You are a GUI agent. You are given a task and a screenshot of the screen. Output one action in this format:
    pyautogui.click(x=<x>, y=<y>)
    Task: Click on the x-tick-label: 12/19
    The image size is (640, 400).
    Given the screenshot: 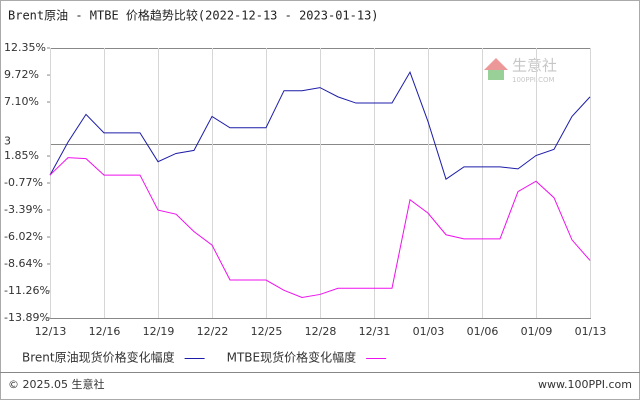 What is the action you would take?
    pyautogui.click(x=159, y=331)
    